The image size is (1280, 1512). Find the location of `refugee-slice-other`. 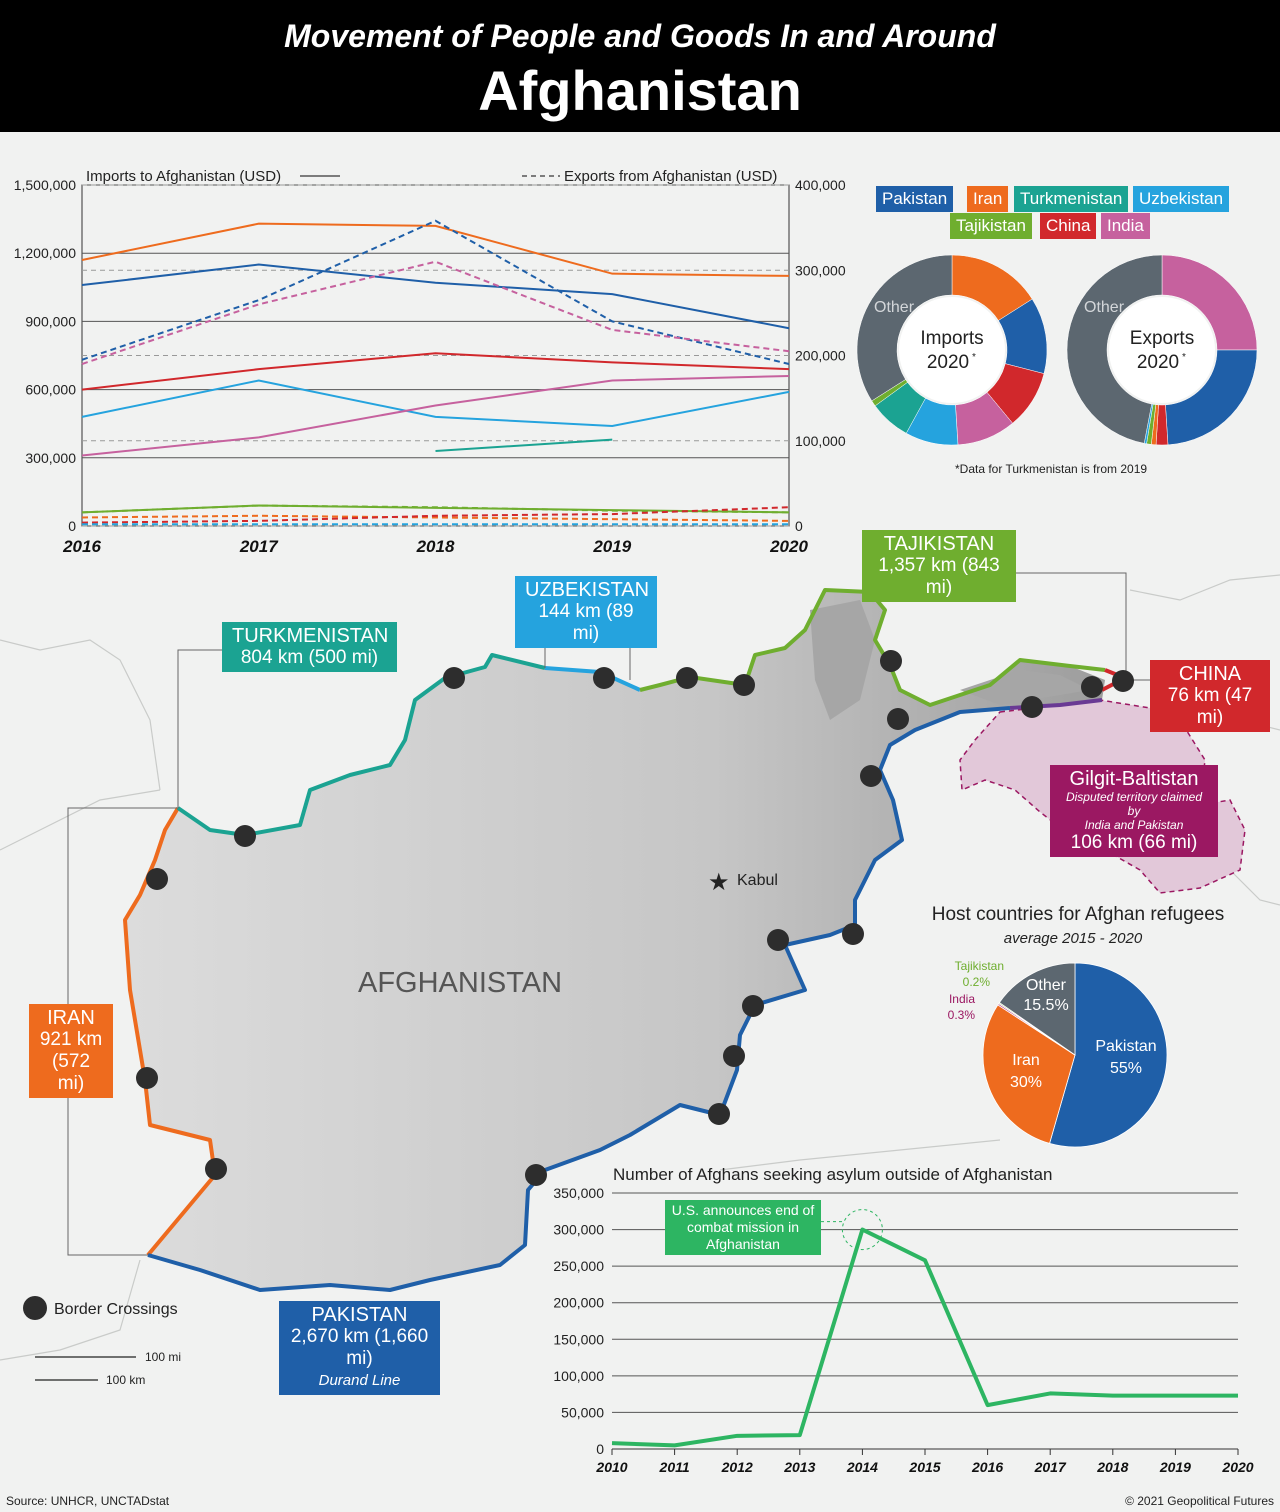

refugee-slice-other is located at coordinates (1037, 1009).